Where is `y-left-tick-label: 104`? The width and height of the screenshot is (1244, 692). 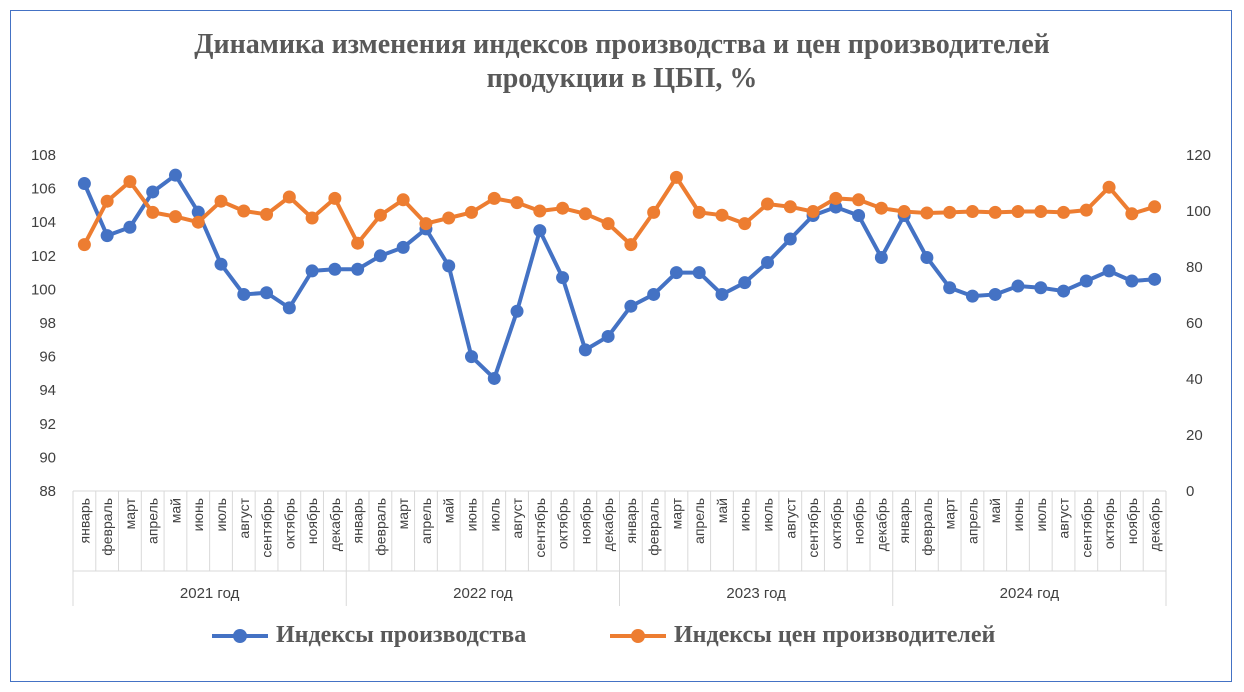 y-left-tick-label: 104 is located at coordinates (43, 222).